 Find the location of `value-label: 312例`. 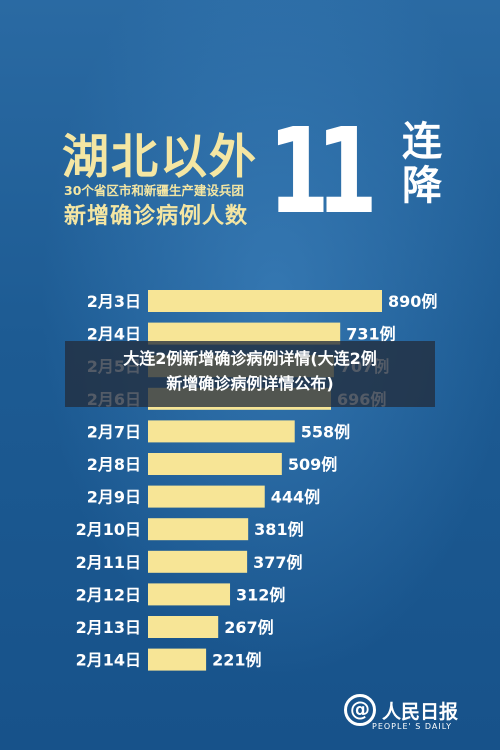

value-label: 312例 is located at coordinates (260, 594).